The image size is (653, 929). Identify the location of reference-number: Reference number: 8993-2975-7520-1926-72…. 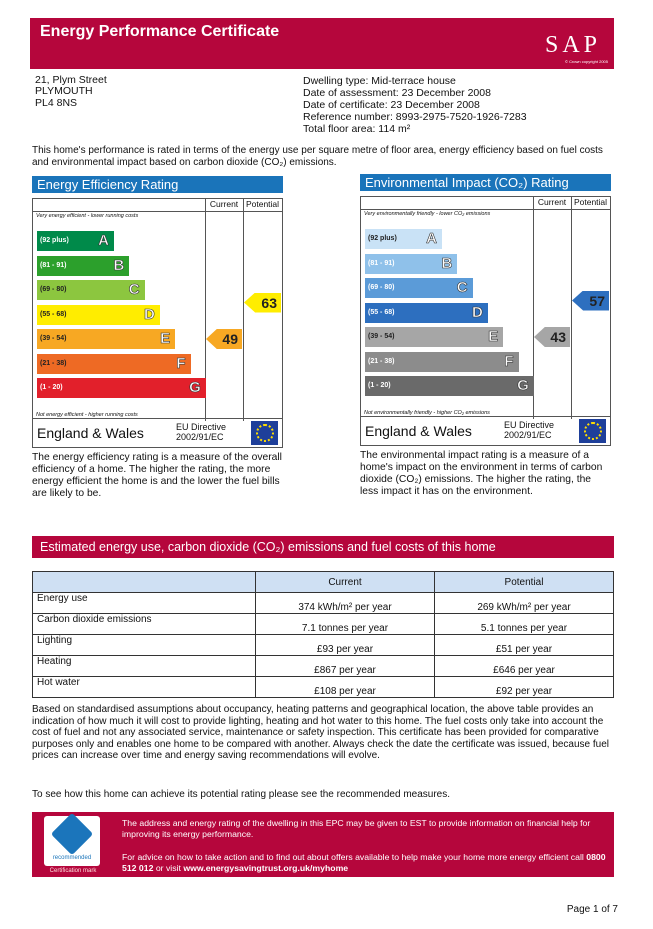
(415, 117).